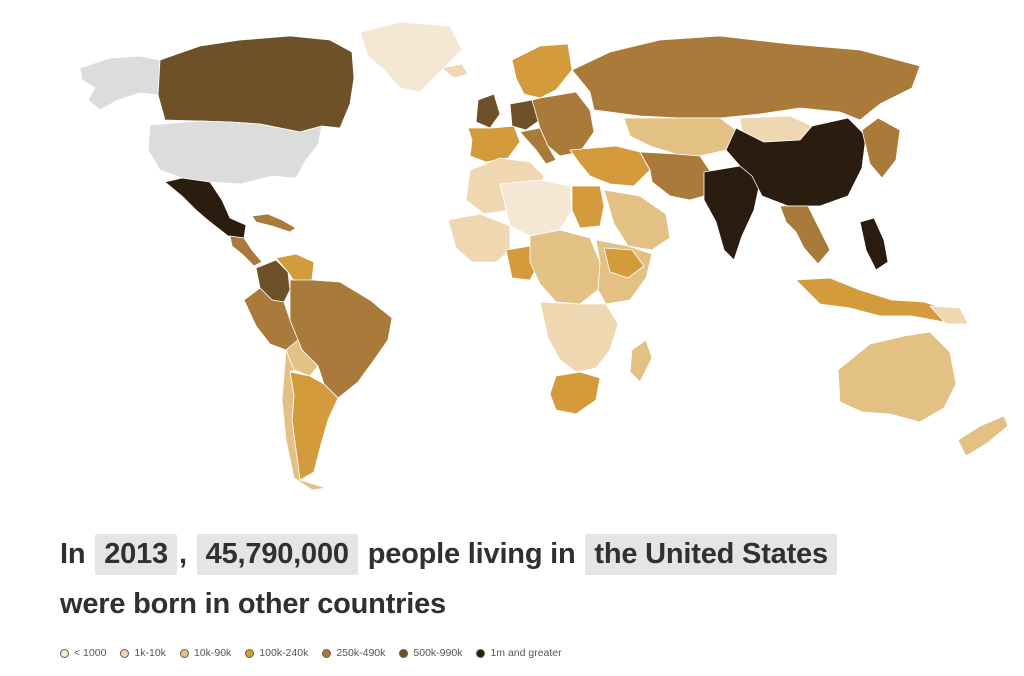  Describe the element at coordinates (471, 554) in the screenshot. I see `headline-mid-text: people living in` at that location.